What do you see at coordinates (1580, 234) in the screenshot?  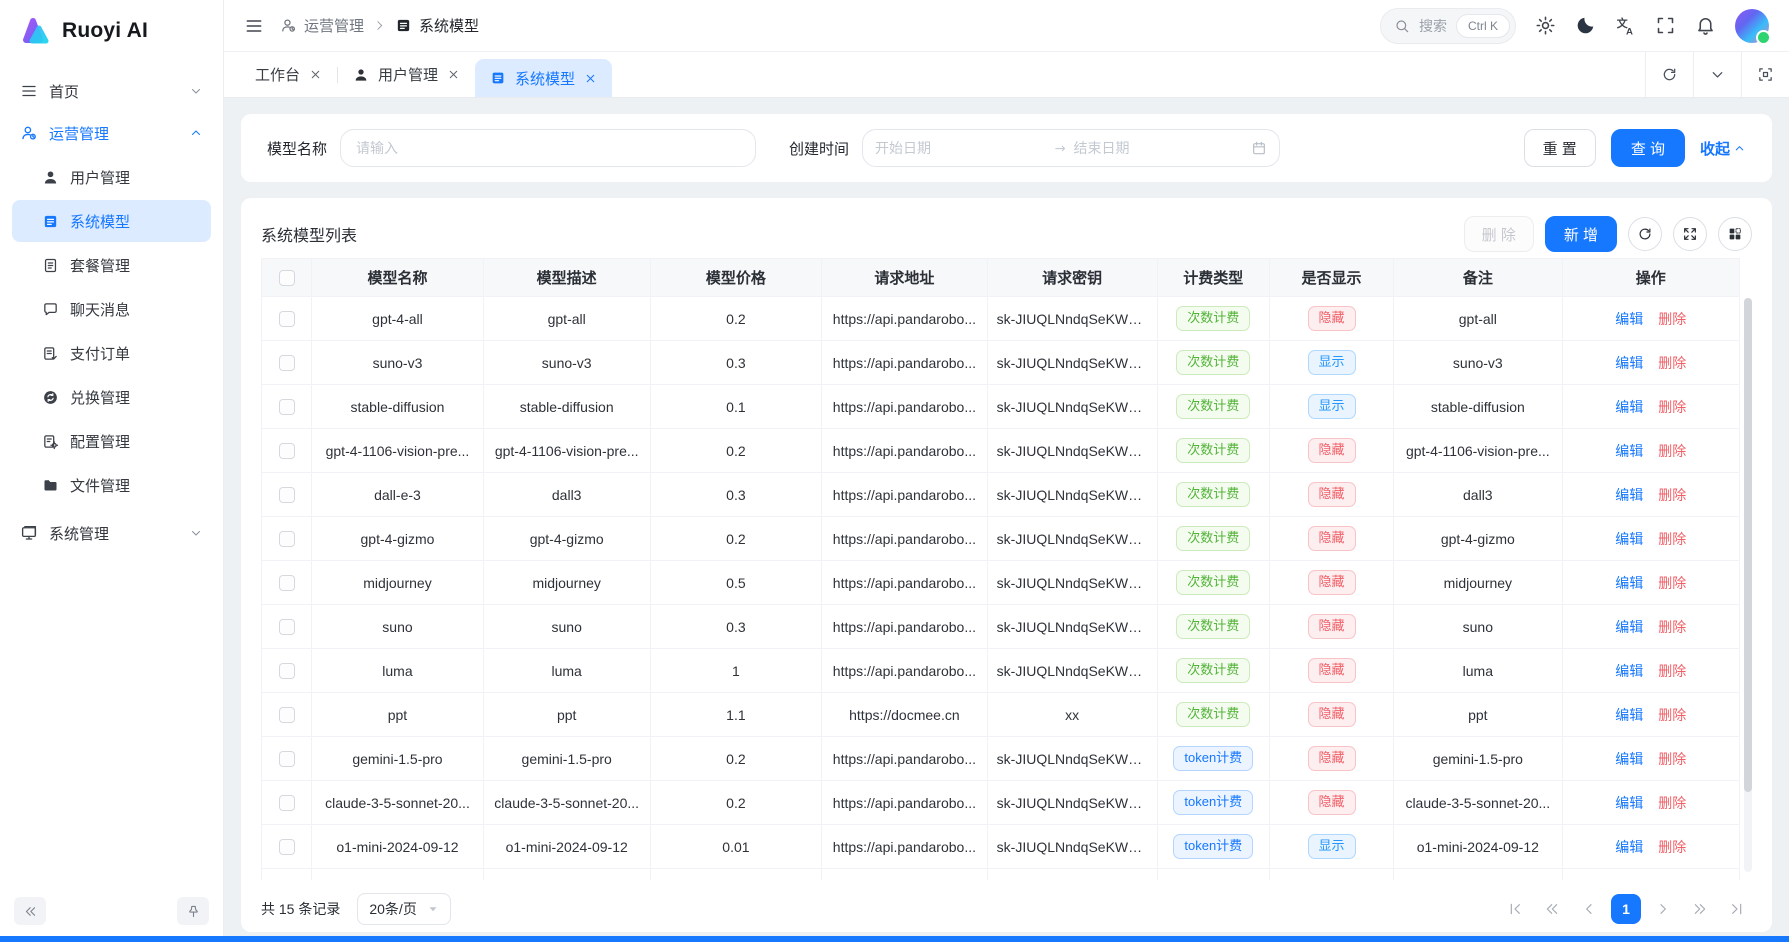 I see `add-button: 新 增` at bounding box center [1580, 234].